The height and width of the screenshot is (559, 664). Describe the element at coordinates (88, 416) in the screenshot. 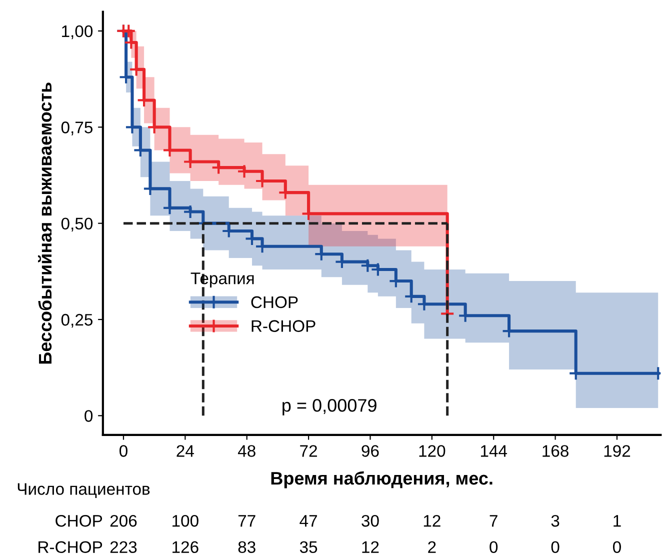

I see `y-tick-label: 0` at that location.